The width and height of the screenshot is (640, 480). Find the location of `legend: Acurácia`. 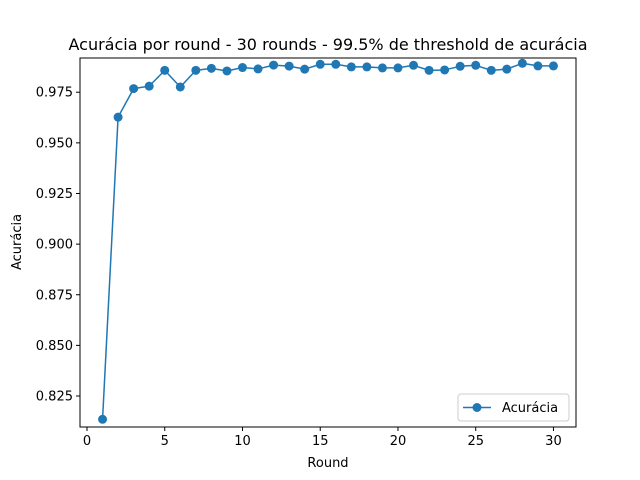

legend: Acurácia is located at coordinates (513, 407).